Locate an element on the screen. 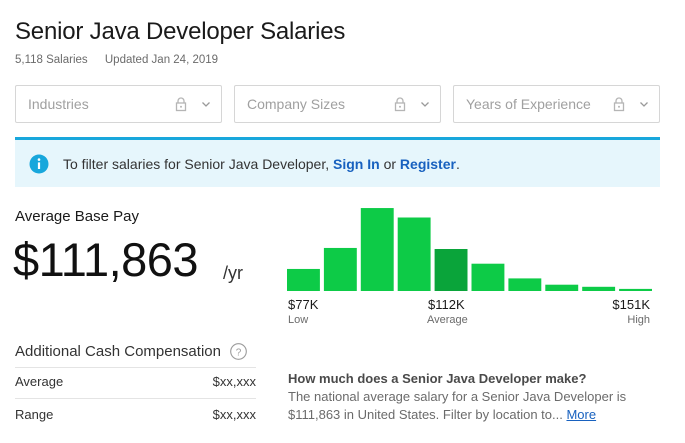  axis-high-label: High is located at coordinates (638, 320).